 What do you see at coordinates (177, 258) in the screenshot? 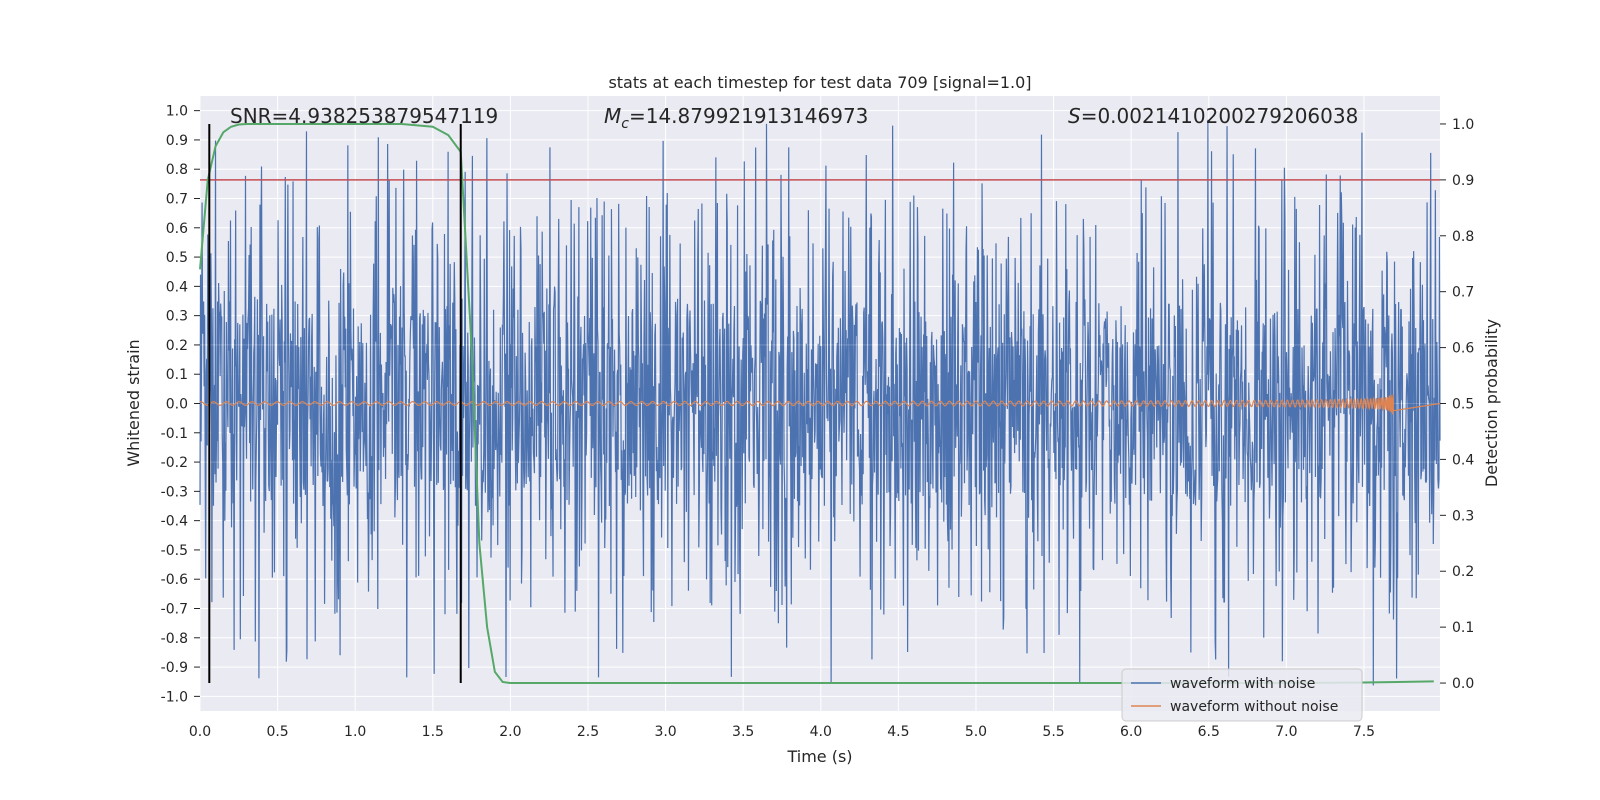
I see `y-tick-label: 0.5` at bounding box center [177, 258].